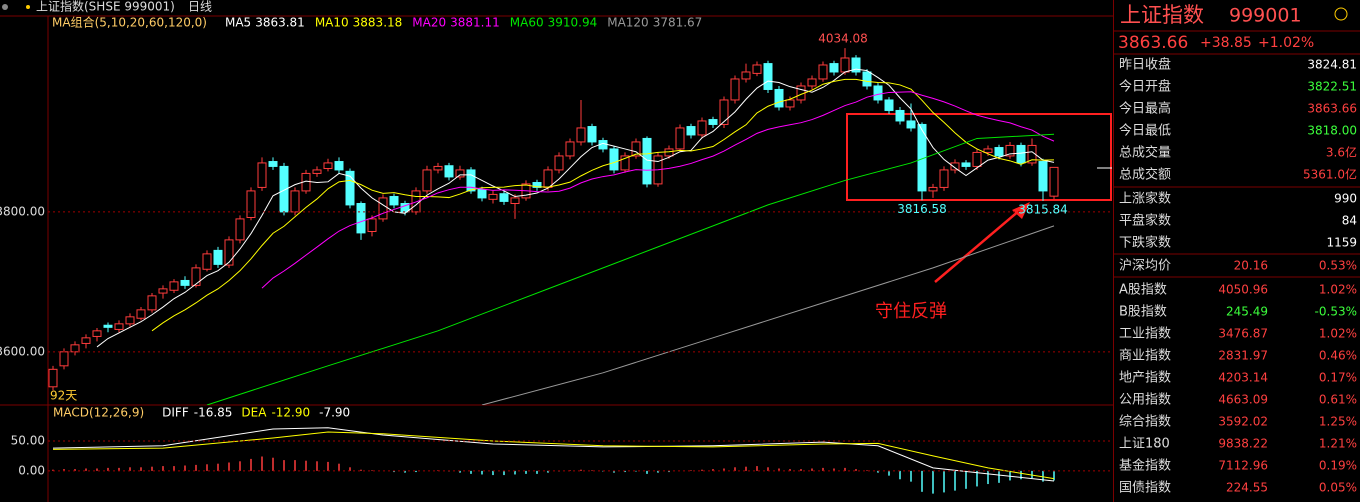 The image size is (1360, 502). What do you see at coordinates (98, 413) in the screenshot?
I see `macd-title: MACD(12,26,9)` at bounding box center [98, 413].